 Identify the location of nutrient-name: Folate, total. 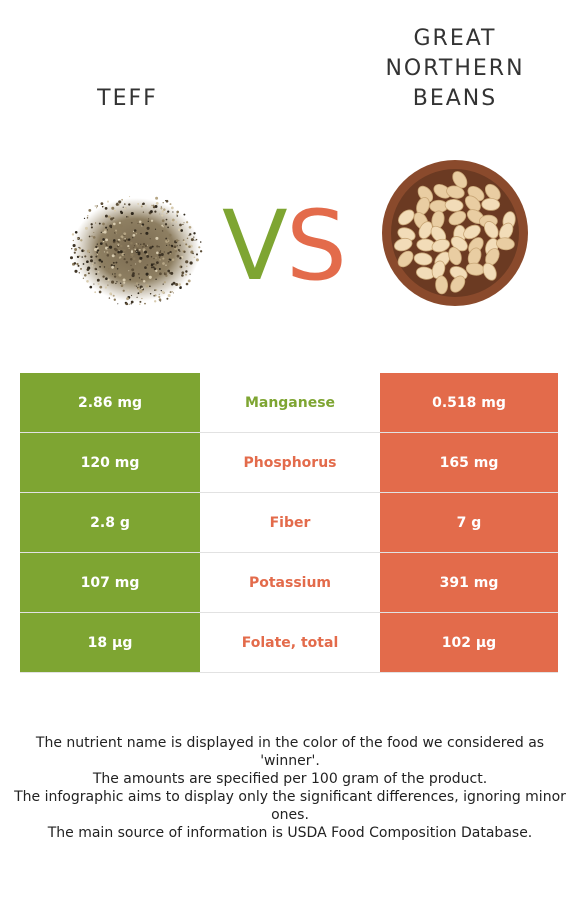
(290, 642).